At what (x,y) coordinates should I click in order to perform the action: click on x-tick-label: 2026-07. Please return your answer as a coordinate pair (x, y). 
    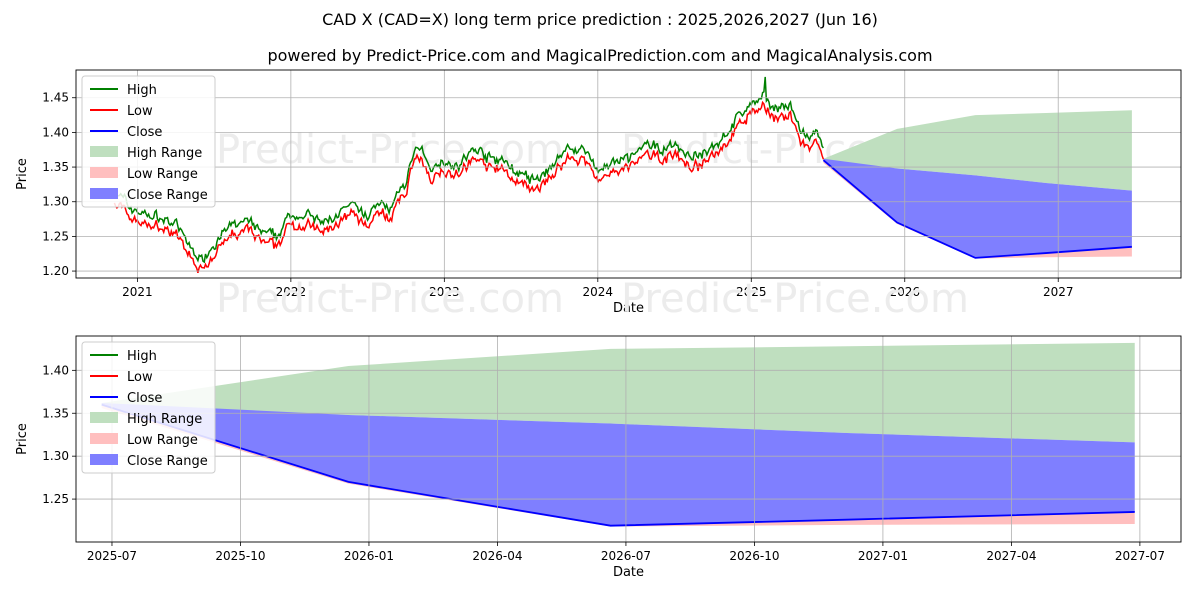
    Looking at the image, I should click on (626, 556).